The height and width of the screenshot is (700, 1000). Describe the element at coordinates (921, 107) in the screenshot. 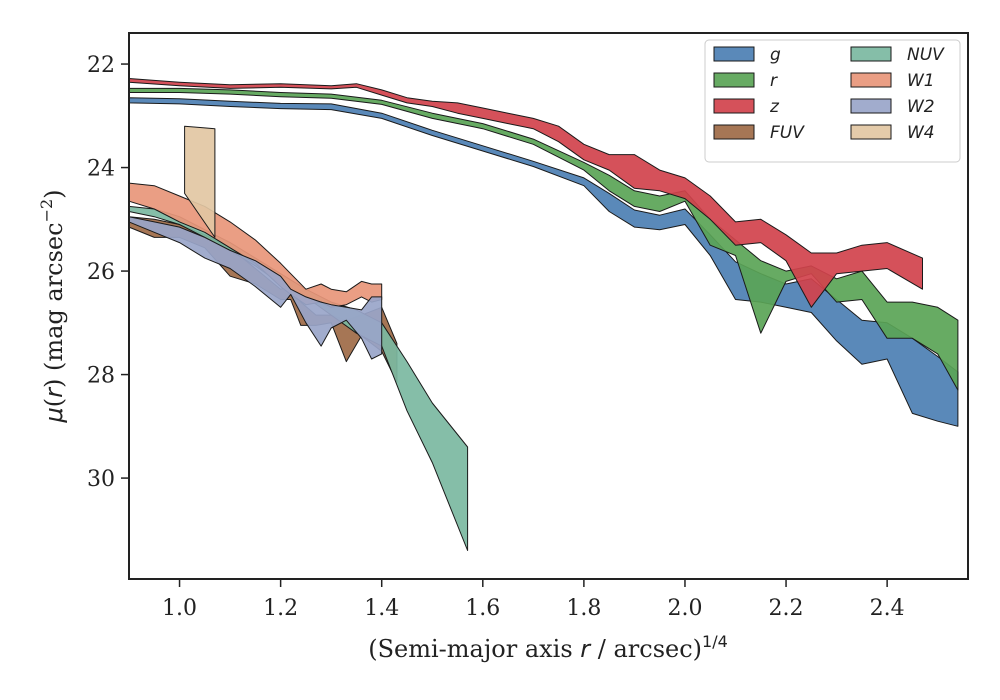

I see `legend-label-w2: W2` at that location.